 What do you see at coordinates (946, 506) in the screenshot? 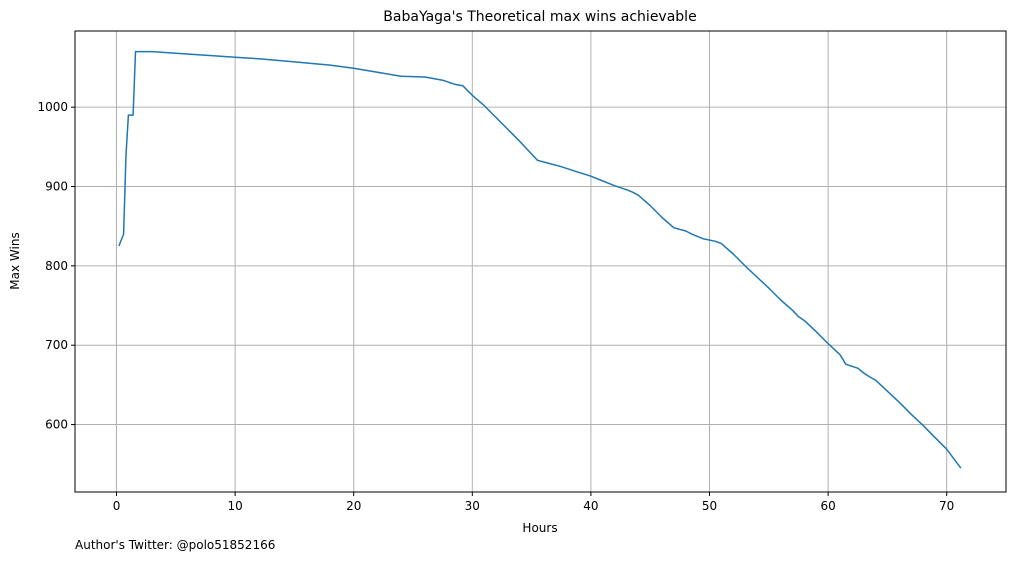
I see `x-tick-label: 70` at bounding box center [946, 506].